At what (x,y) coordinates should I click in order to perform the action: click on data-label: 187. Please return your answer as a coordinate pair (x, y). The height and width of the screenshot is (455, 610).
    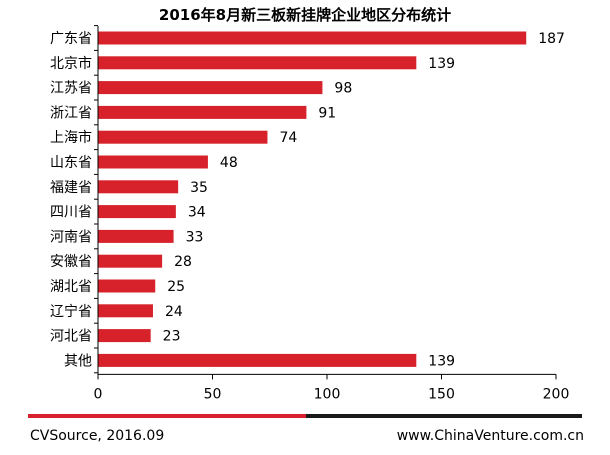
    Looking at the image, I should click on (551, 39).